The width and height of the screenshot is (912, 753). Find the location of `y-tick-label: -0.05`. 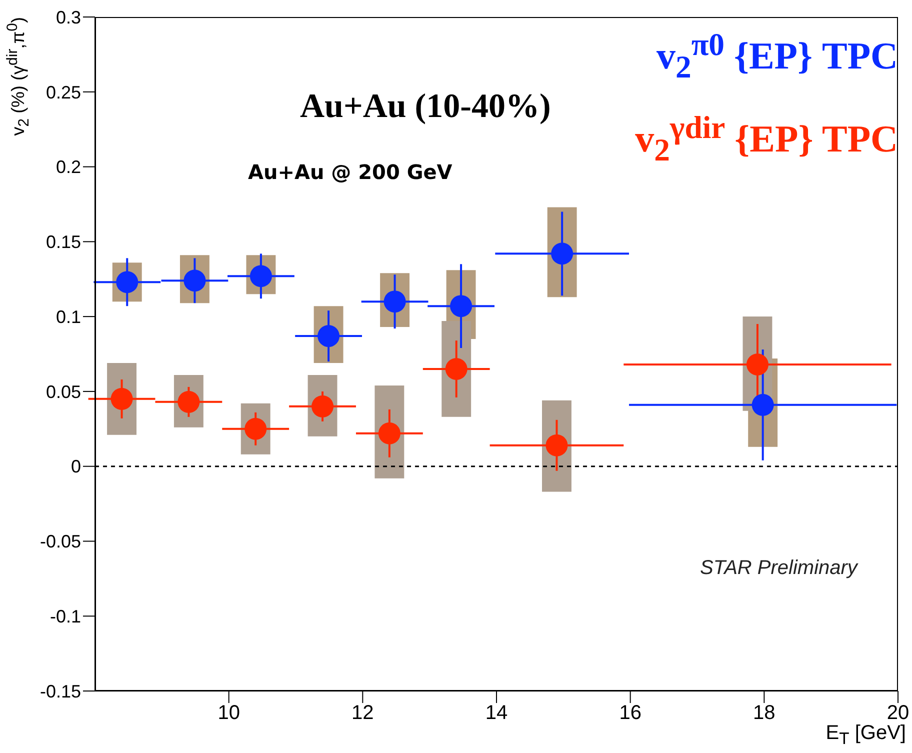

y-tick-label: -0.05 is located at coordinates (60, 542).